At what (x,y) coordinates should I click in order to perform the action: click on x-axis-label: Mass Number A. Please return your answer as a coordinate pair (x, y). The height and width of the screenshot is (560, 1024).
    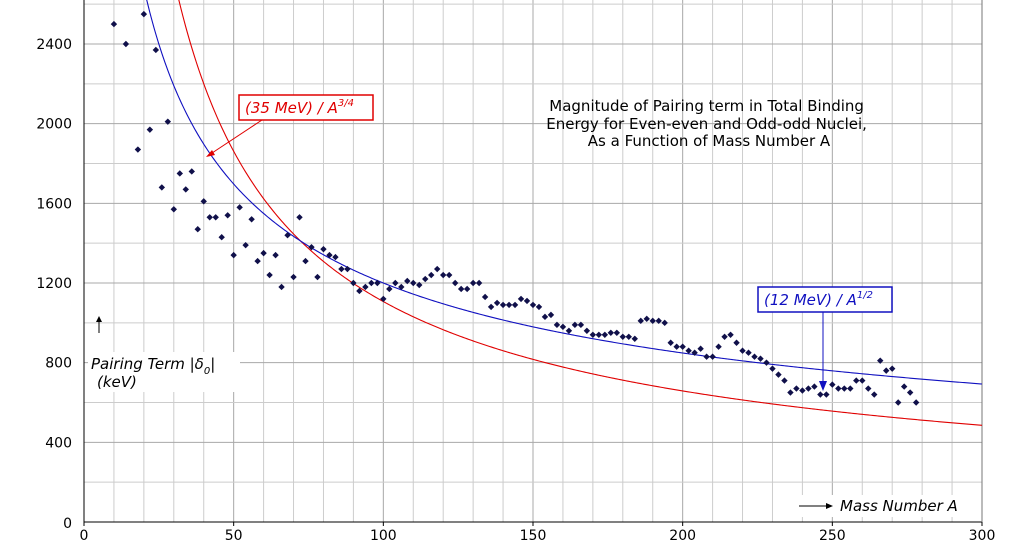
    Looking at the image, I should click on (885, 506).